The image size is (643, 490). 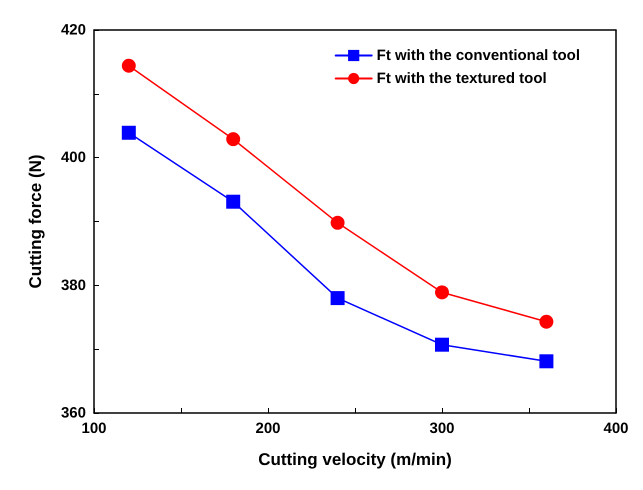 I want to click on x-tick-label: 100, so click(x=94, y=428).